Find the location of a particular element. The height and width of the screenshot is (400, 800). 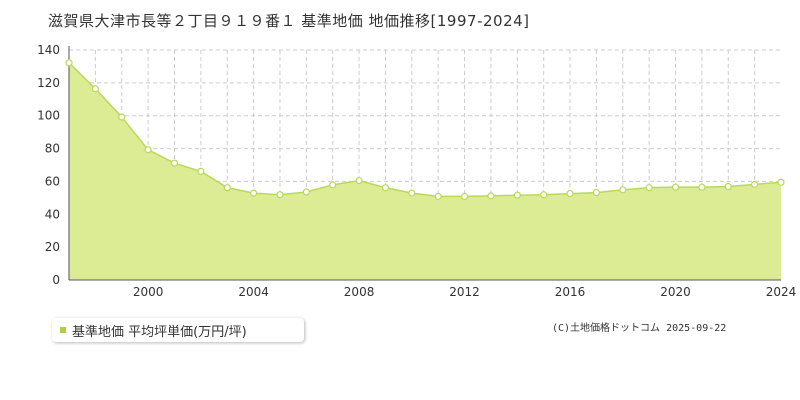

x-tick-label: 2000 is located at coordinates (148, 292).